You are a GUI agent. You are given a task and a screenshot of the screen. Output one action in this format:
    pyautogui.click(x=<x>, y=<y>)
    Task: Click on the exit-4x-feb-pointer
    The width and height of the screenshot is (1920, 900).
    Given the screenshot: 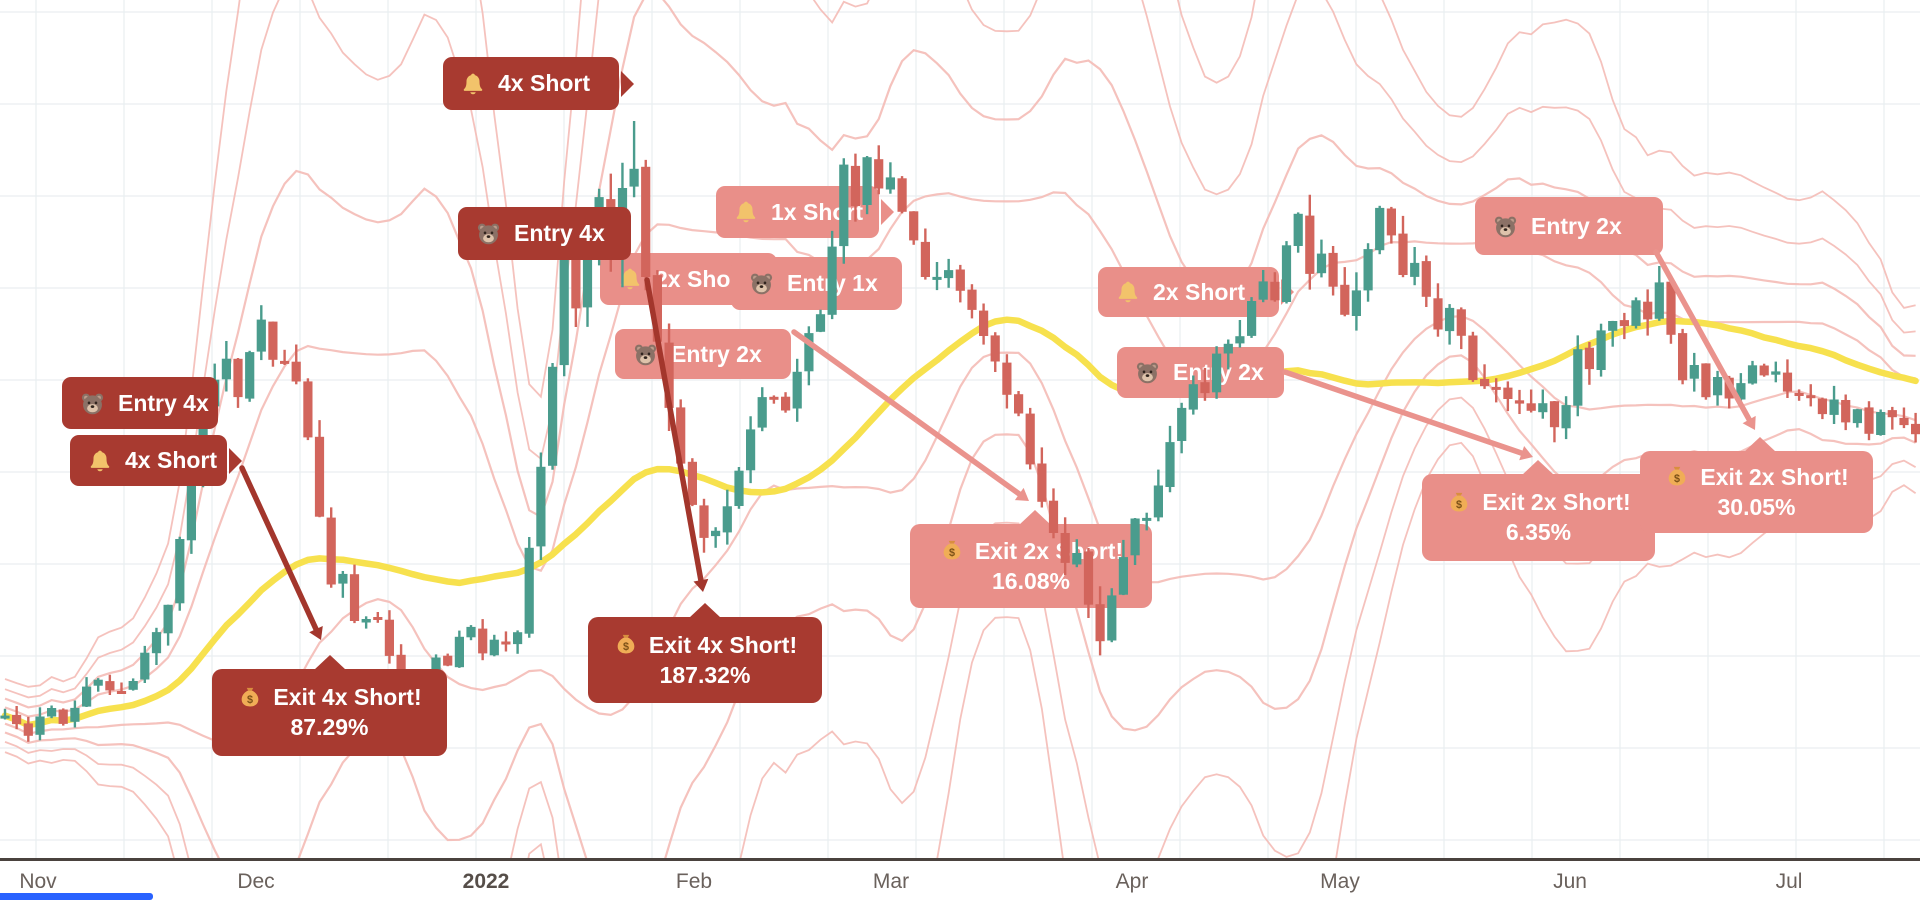 What is the action you would take?
    pyautogui.click(x=705, y=610)
    